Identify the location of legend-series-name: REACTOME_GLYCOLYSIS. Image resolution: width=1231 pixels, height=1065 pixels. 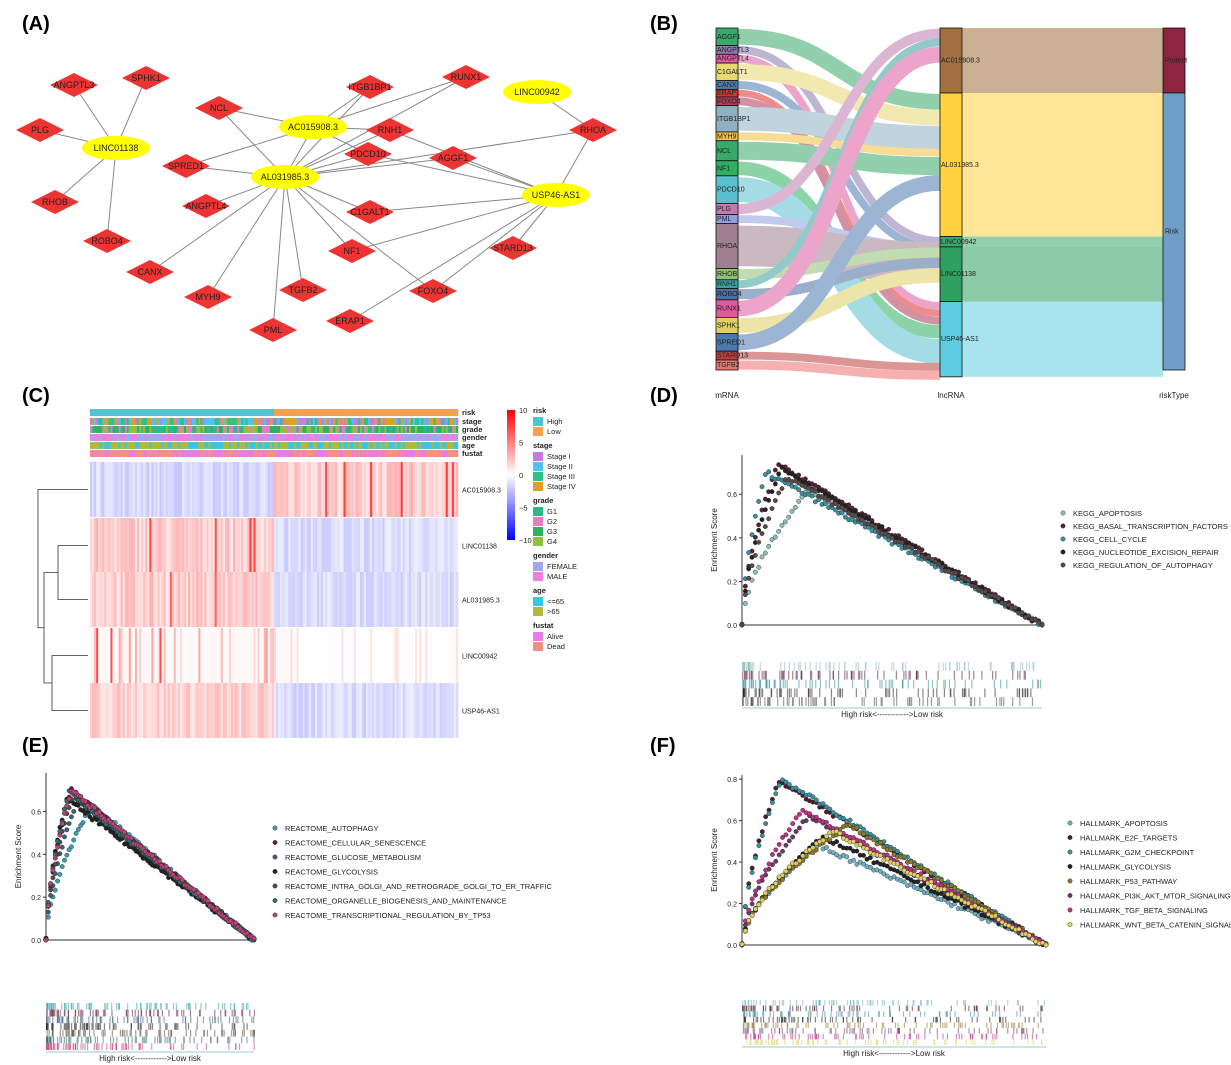
(331, 872).